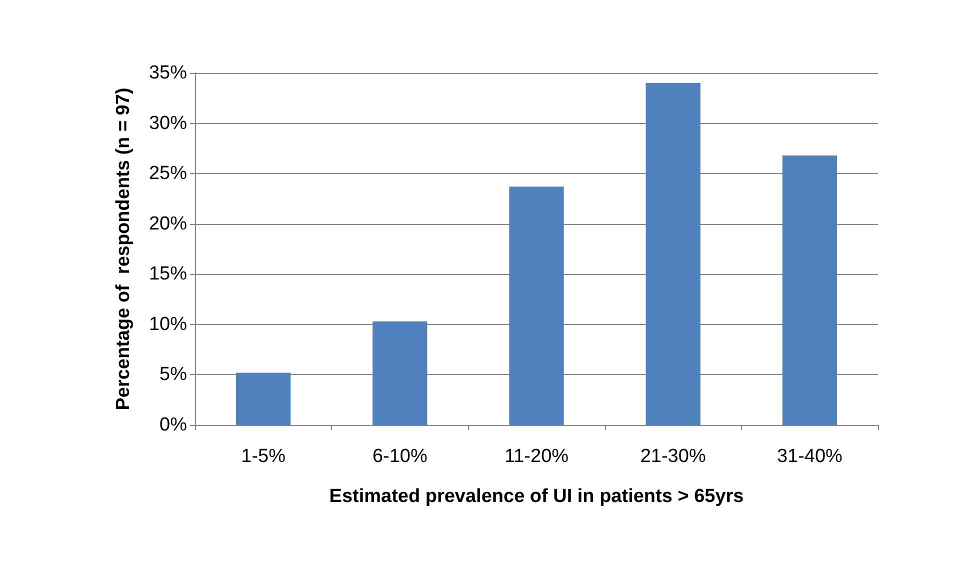 The width and height of the screenshot is (958, 575). I want to click on y-tick-label: 15%, so click(168, 274).